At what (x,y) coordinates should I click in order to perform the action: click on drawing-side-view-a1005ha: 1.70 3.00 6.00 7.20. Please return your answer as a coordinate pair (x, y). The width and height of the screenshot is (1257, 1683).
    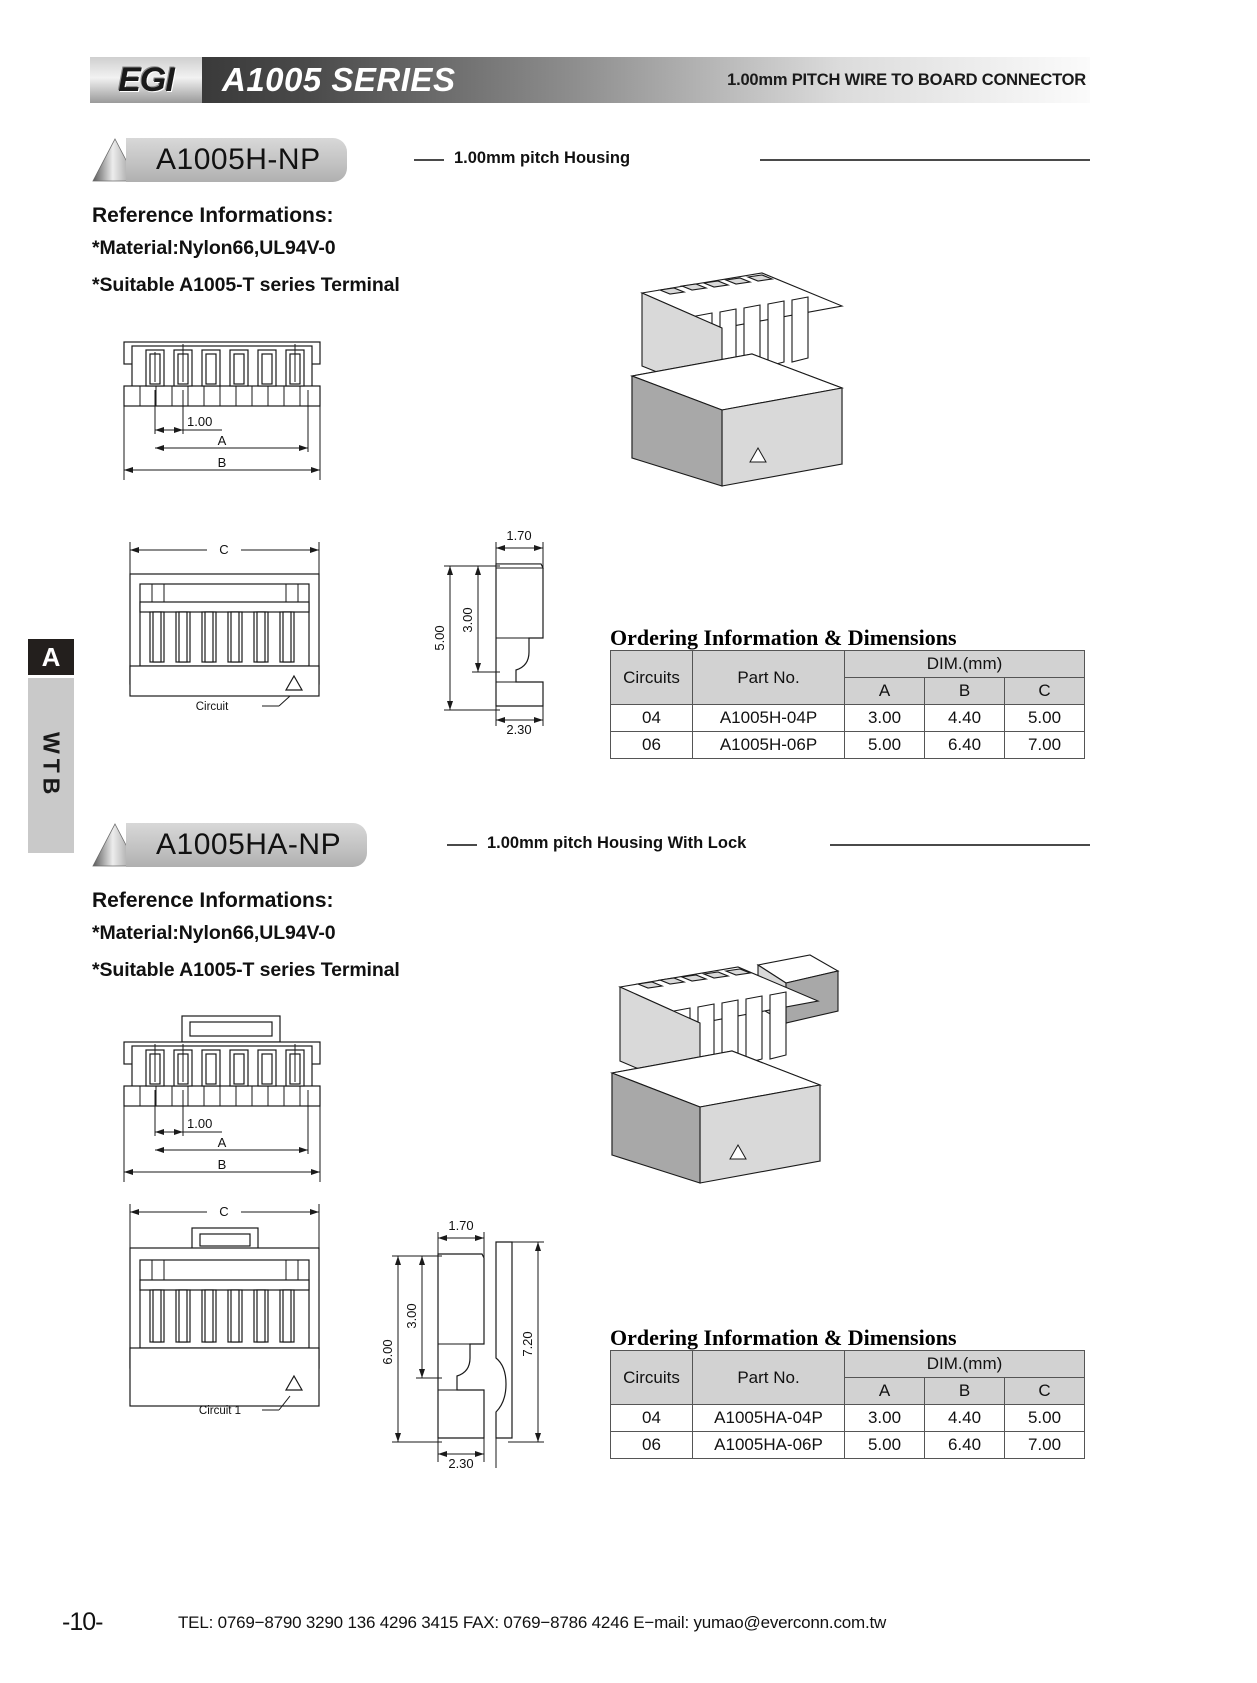
    Looking at the image, I should click on (478, 1347).